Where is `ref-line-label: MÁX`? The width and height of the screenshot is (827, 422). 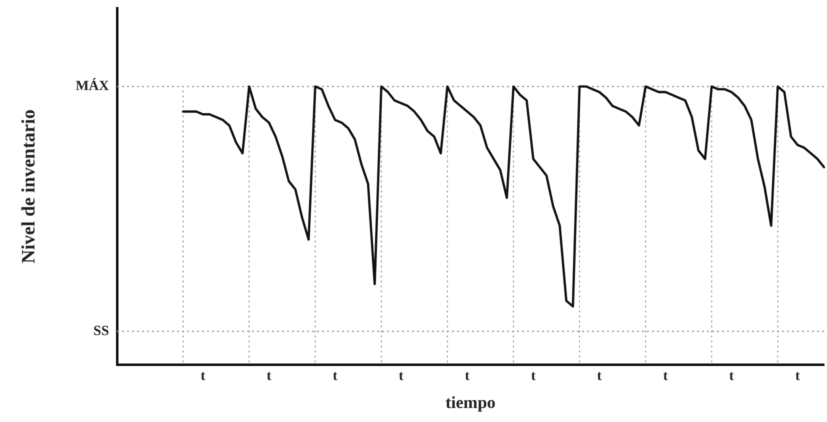
ref-line-label: MÁX is located at coordinates (92, 85).